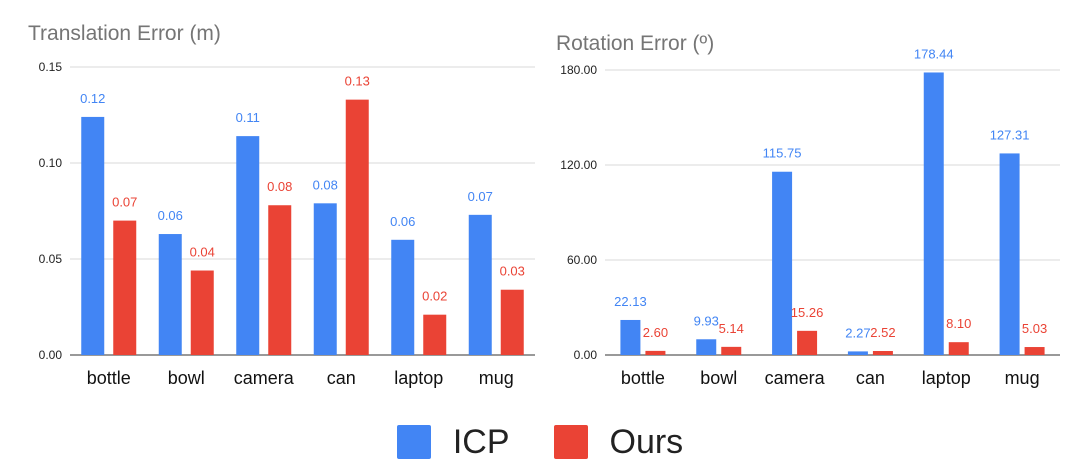 The width and height of the screenshot is (1080, 464). Describe the element at coordinates (958, 323) in the screenshot. I see `chart2-data-label-ours: 8.10` at that location.